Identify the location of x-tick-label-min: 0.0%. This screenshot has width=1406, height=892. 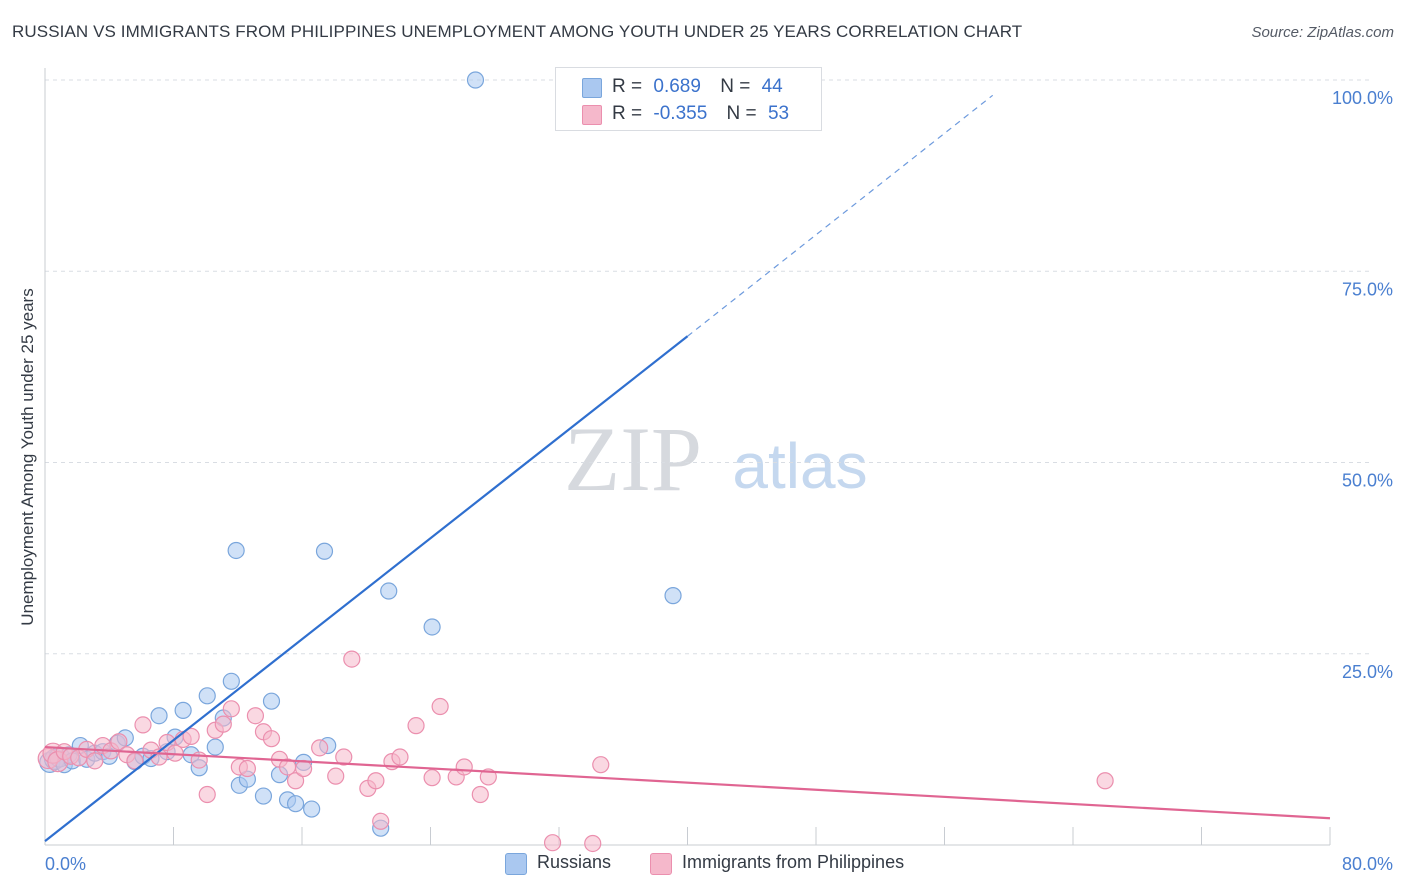
(65, 864).